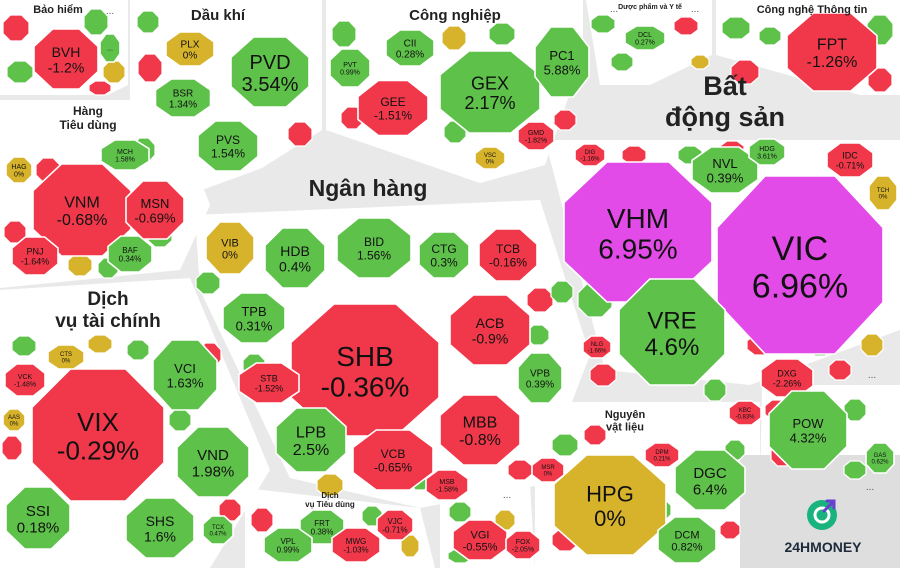 Image resolution: width=900 pixels, height=568 pixels. I want to click on stock-cell-stb: STB-1.52%, so click(269, 383).